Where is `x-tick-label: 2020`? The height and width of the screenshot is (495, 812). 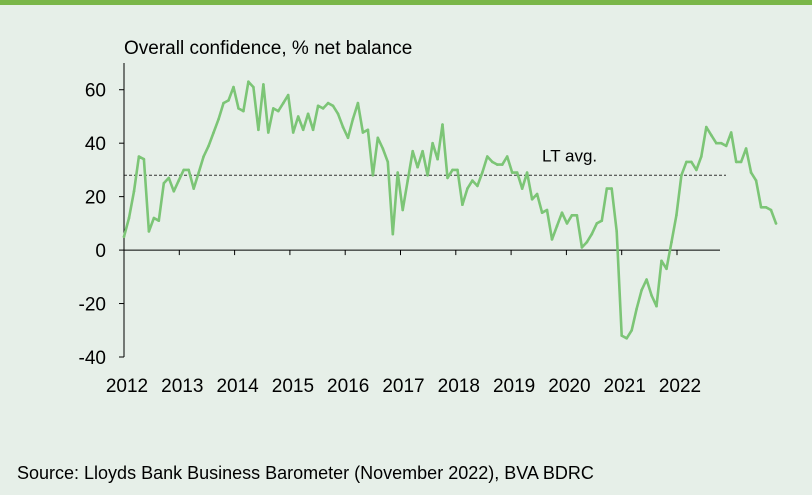 x-tick-label: 2020 is located at coordinates (569, 386).